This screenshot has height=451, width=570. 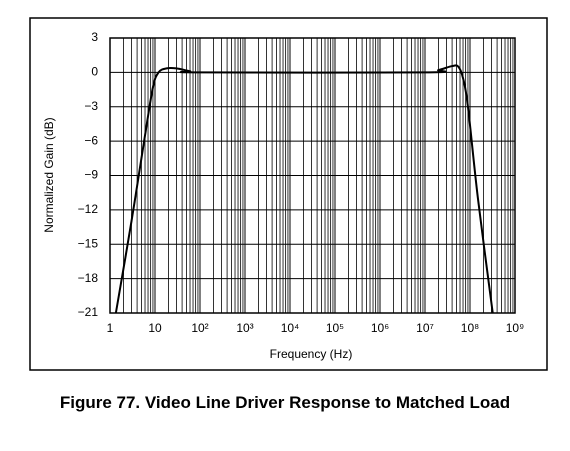 I want to click on y-tick-label: −15, so click(x=88, y=243).